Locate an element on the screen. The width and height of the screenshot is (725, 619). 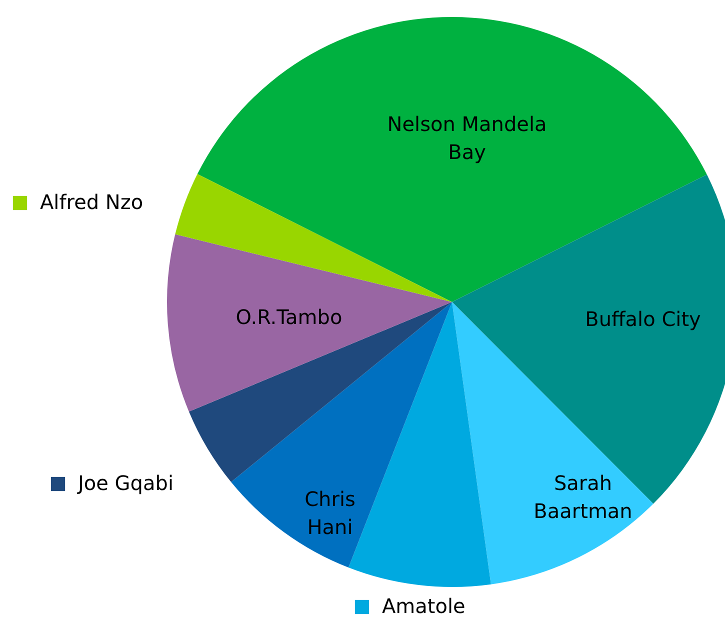
legend-label: Amatole is located at coordinates (424, 606).